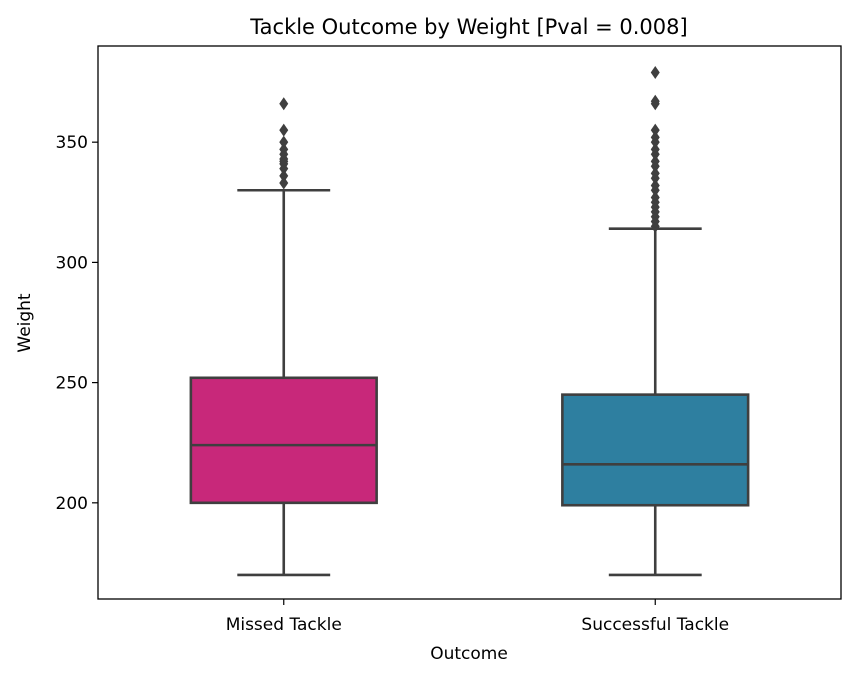 This screenshot has width=856, height=678. Describe the element at coordinates (25, 323) in the screenshot. I see `y-axis-label: Weight` at that location.